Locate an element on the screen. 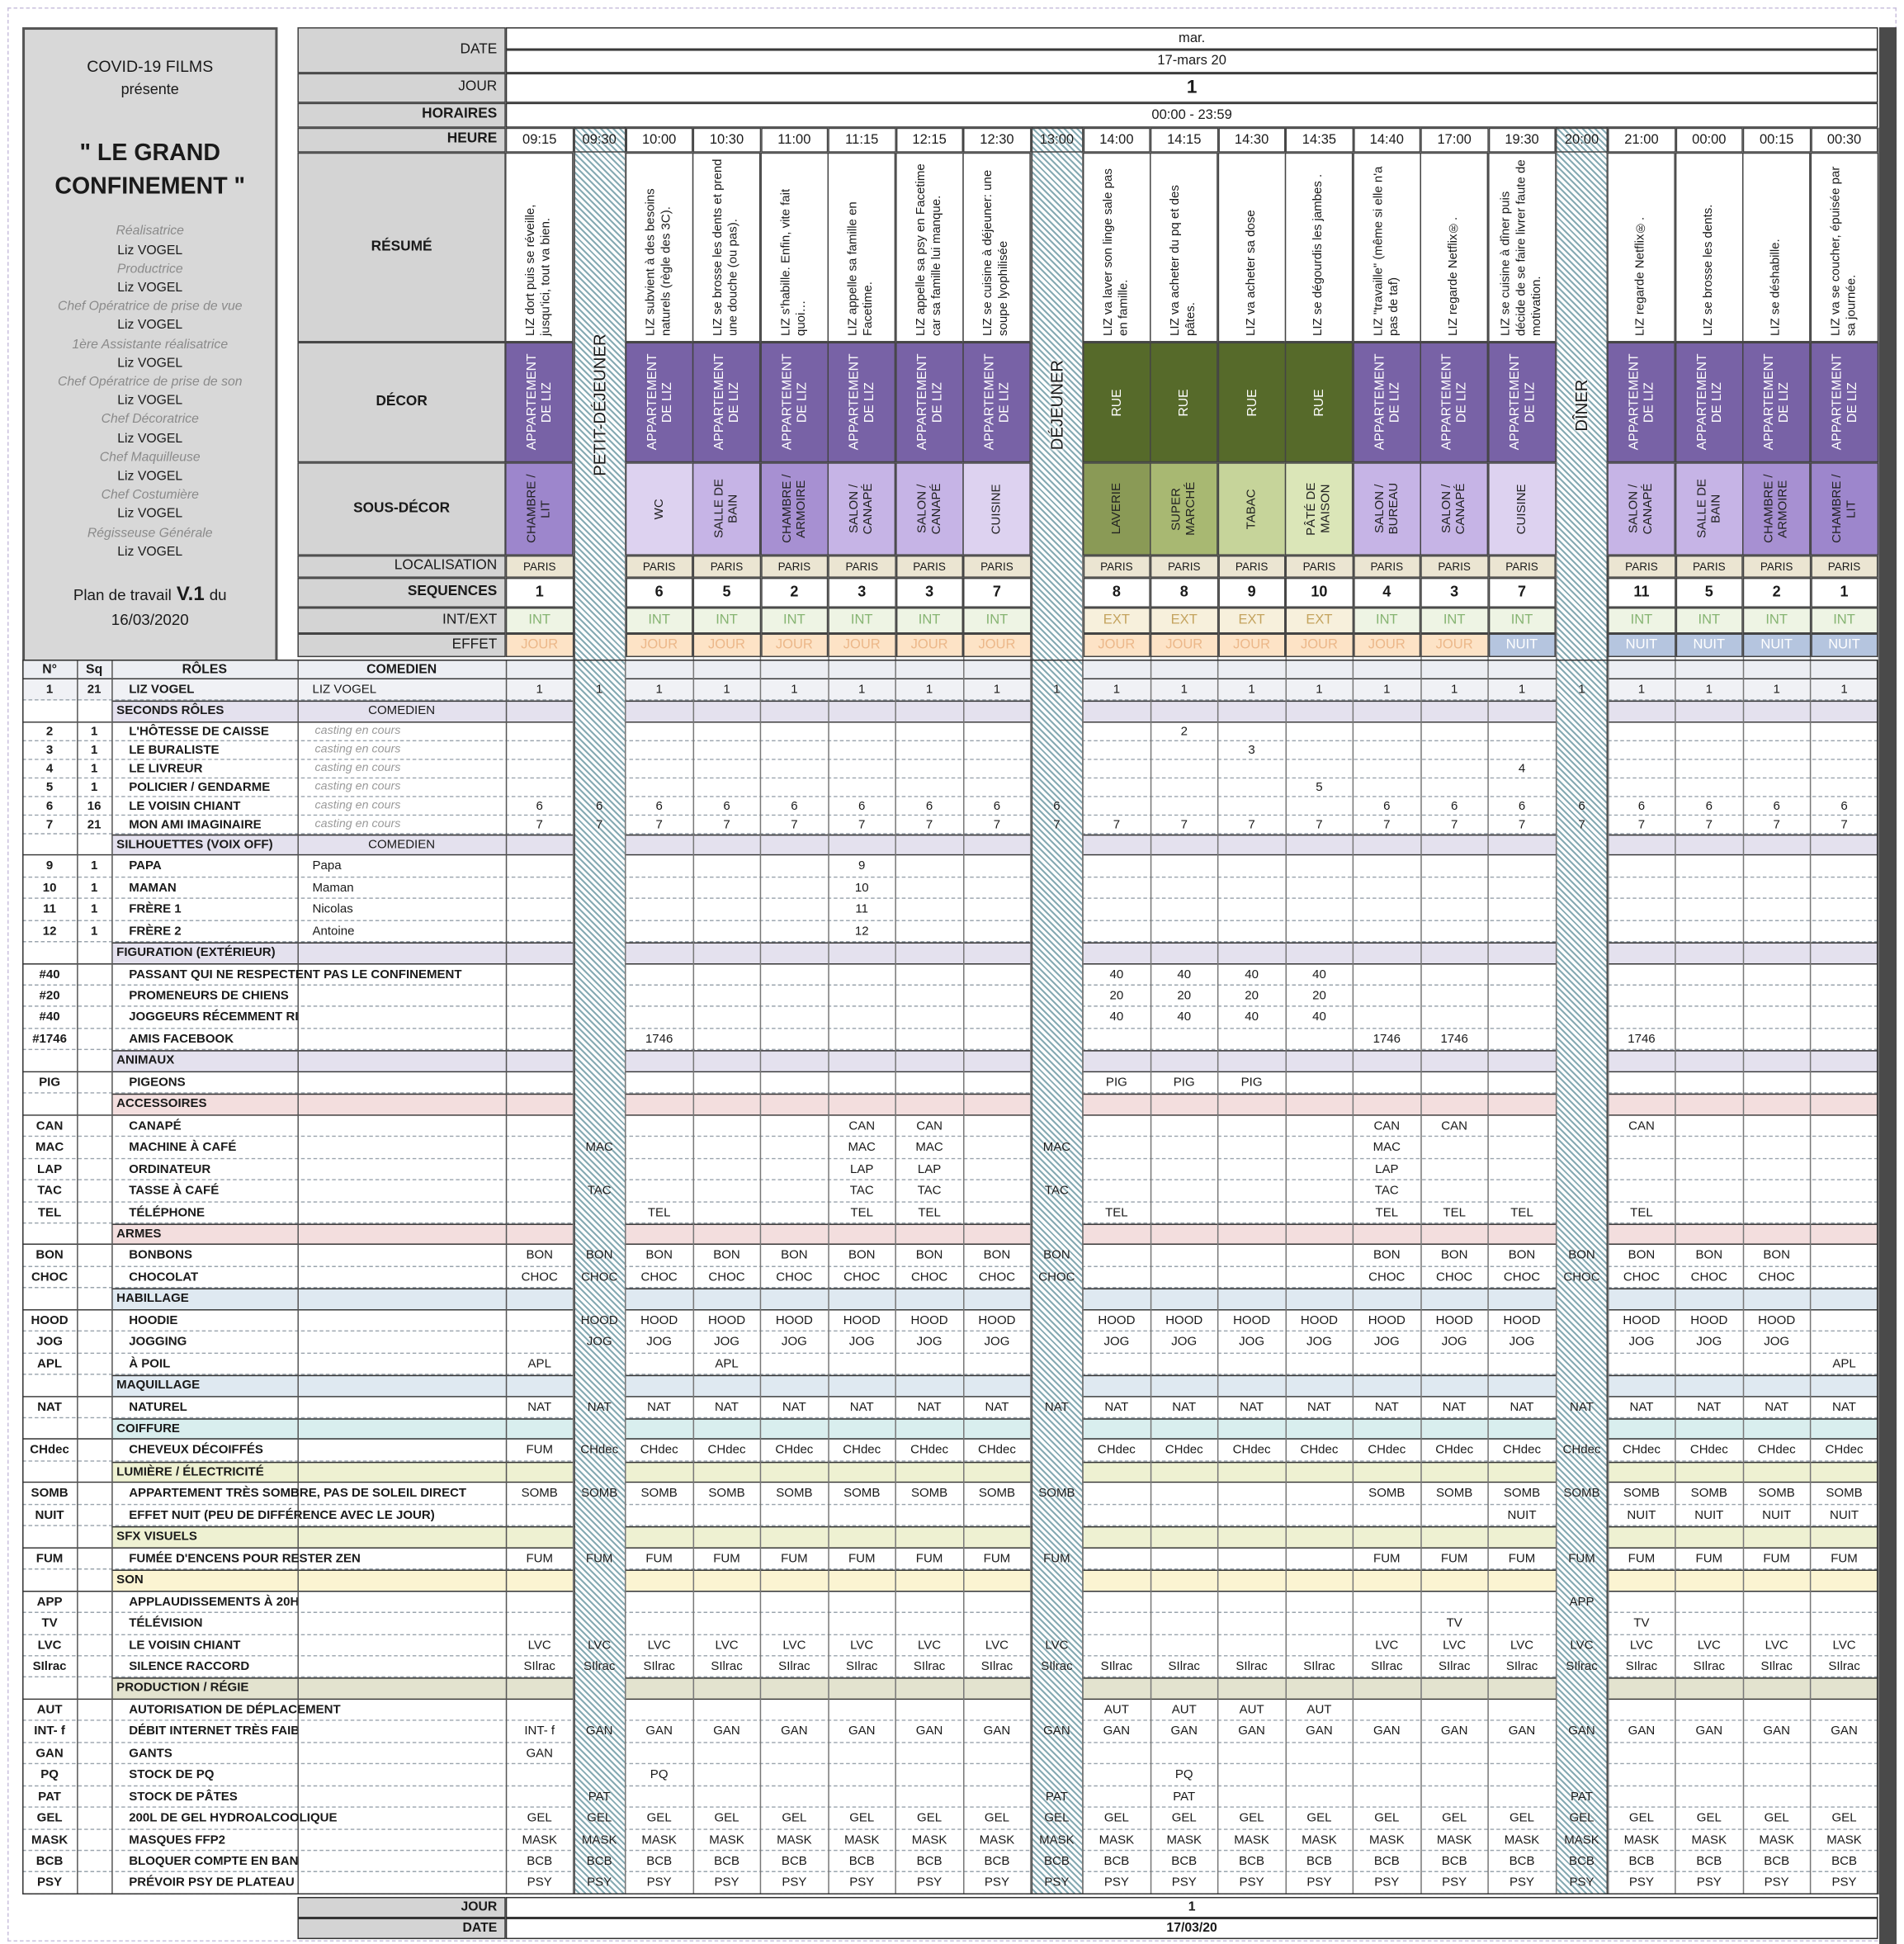 Image resolution: width=1904 pixels, height=1944 pixels. row-id: CHOC is located at coordinates (50, 1277).